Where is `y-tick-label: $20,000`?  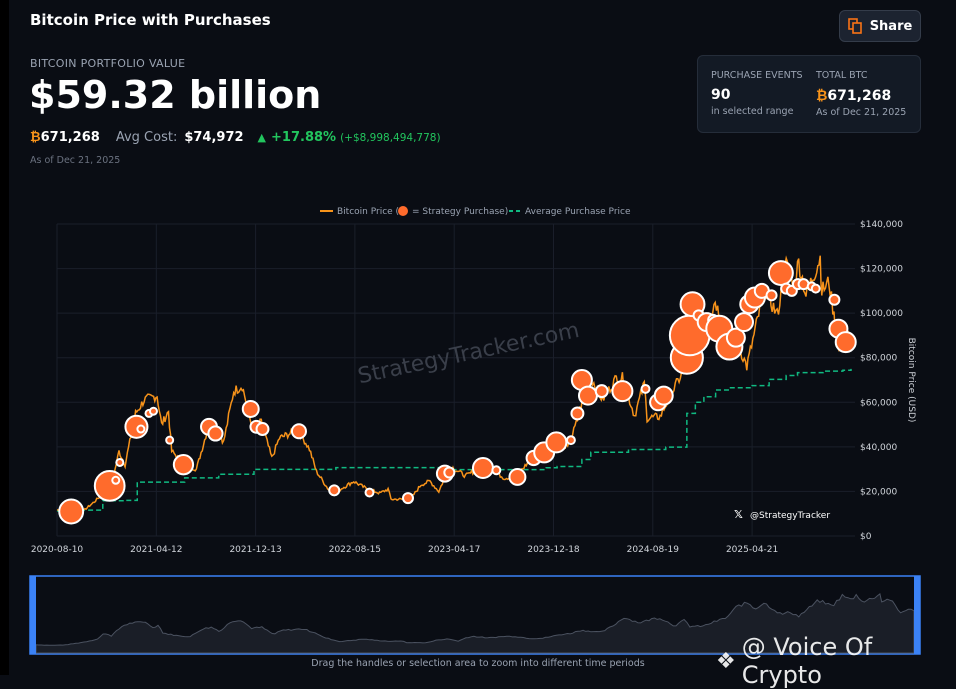 y-tick-label: $20,000 is located at coordinates (878, 492).